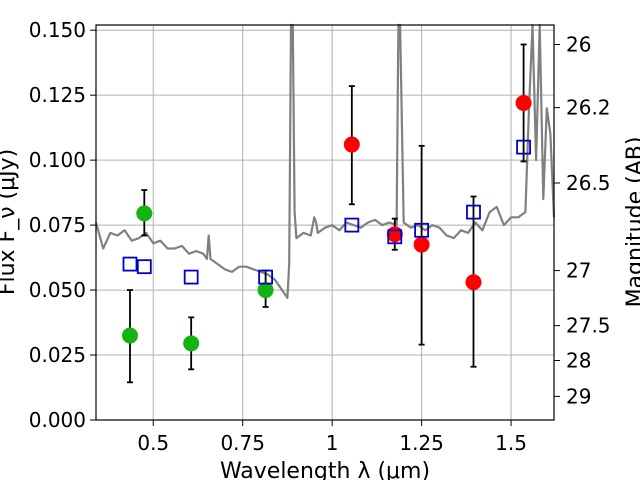  What do you see at coordinates (588, 108) in the screenshot?
I see `right-tick-label: 26.2` at bounding box center [588, 108].